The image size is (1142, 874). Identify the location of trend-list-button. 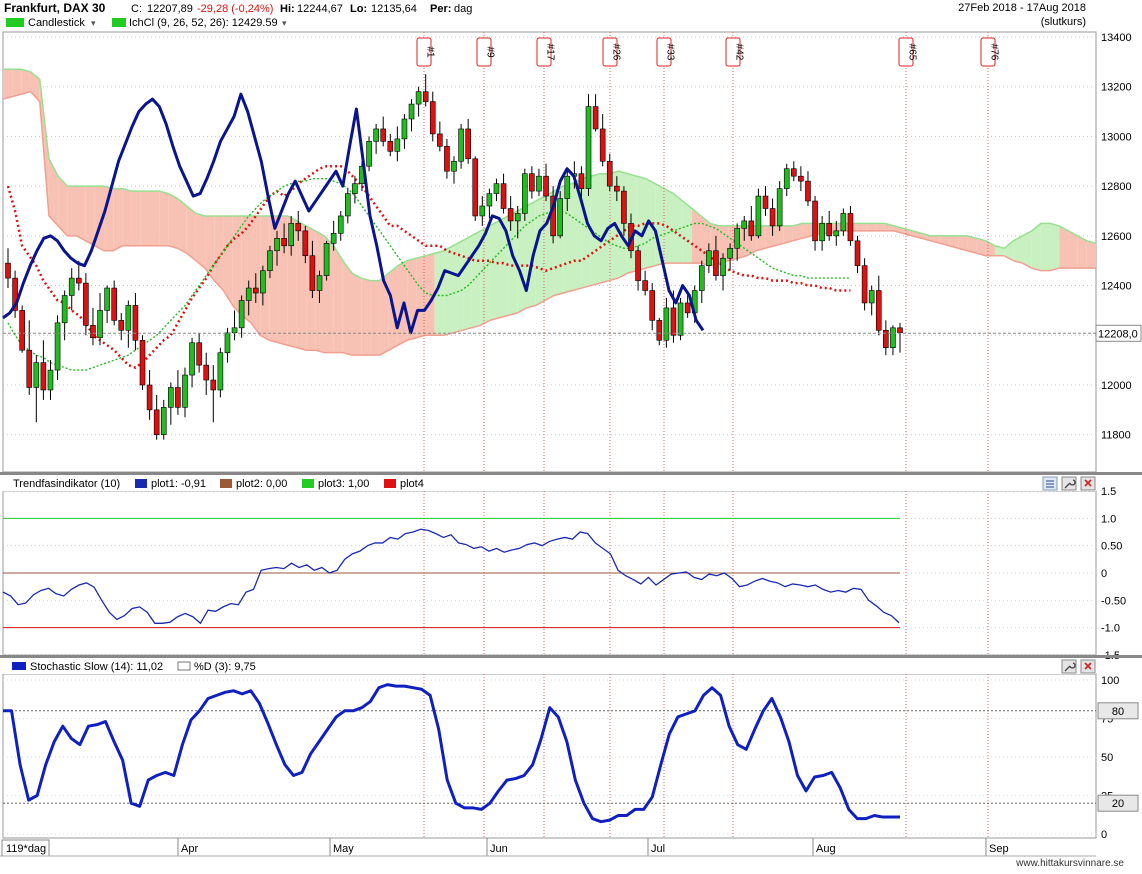
(1050, 483).